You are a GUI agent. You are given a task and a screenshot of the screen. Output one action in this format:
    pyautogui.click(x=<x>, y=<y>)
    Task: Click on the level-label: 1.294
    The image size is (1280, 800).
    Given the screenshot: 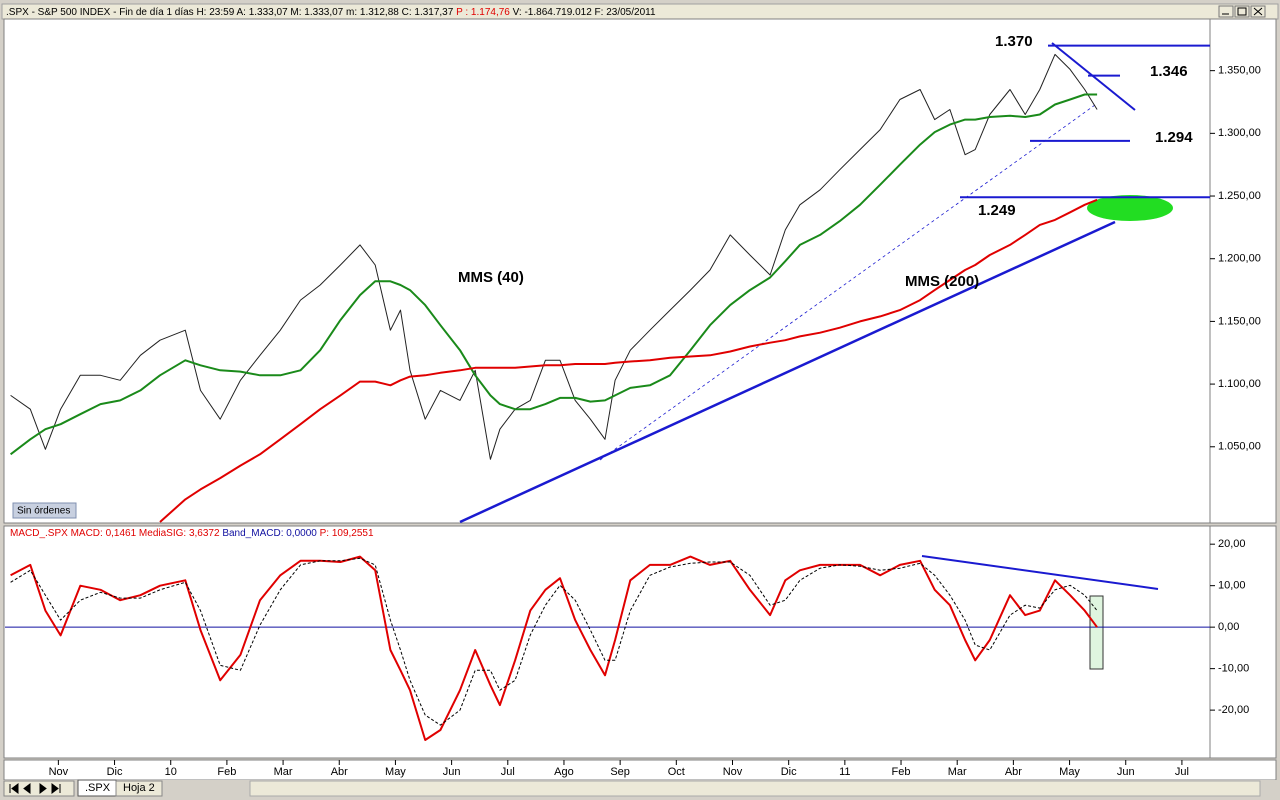 What is the action you would take?
    pyautogui.click(x=1174, y=137)
    